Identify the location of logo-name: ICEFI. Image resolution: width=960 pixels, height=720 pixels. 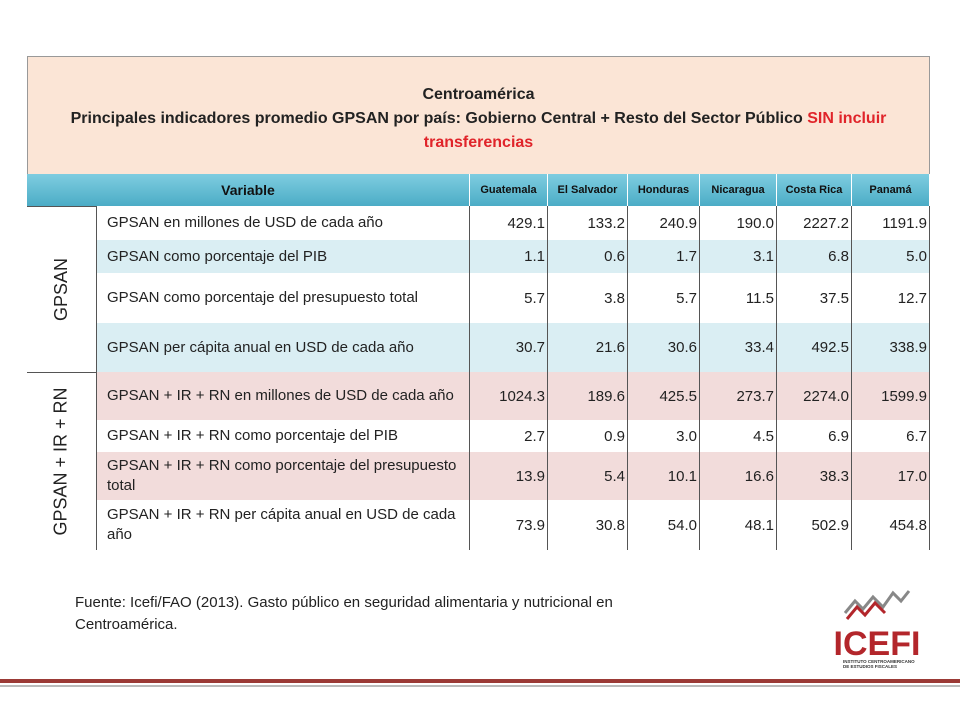
(877, 644).